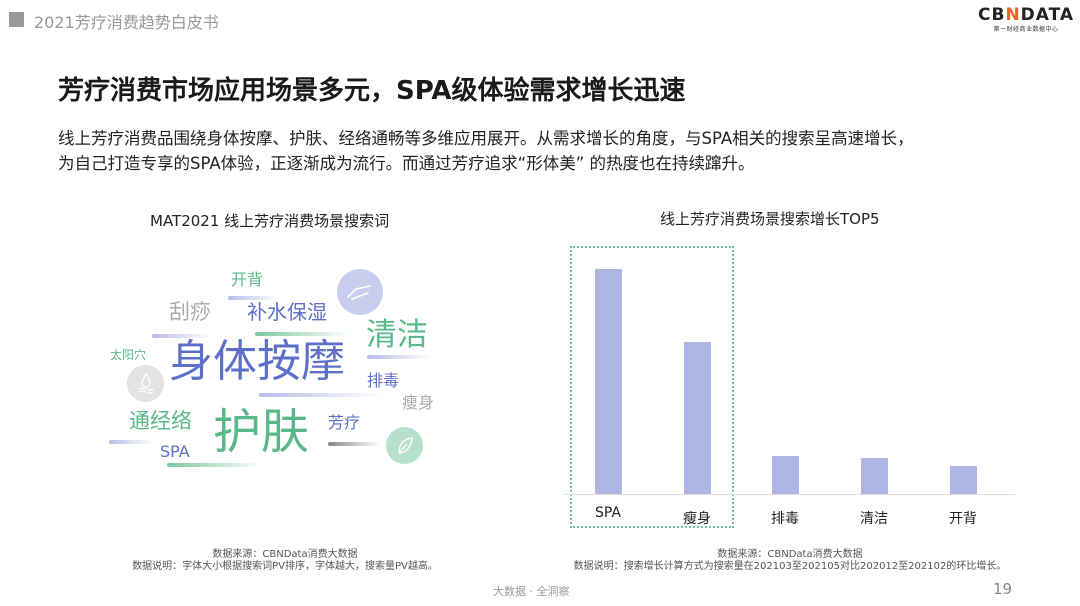 The width and height of the screenshot is (1080, 606). Describe the element at coordinates (874, 519) in the screenshot. I see `x-label-qingjie: 清洁` at that location.